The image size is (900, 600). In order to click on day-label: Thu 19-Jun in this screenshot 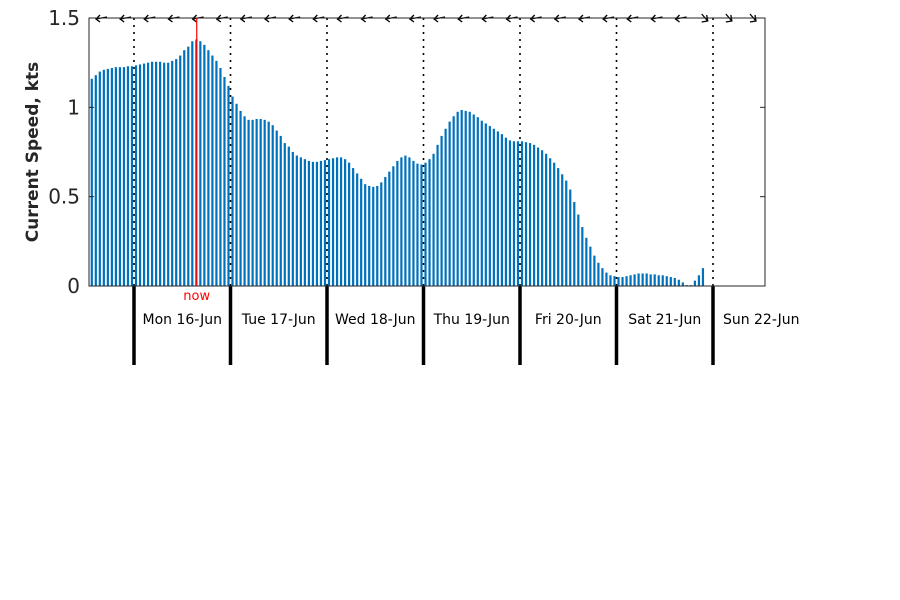, I will do `click(471, 320)`.